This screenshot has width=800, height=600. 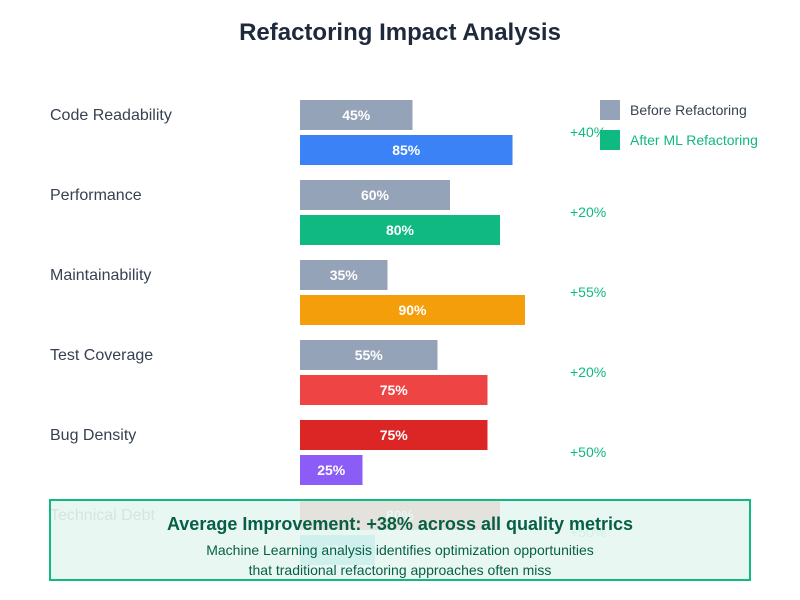 I want to click on legend-label: Before Refactoring, so click(x=688, y=110).